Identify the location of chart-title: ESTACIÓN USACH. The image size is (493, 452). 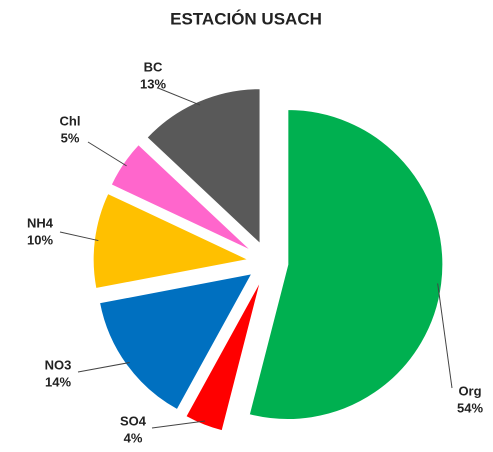
(246, 18).